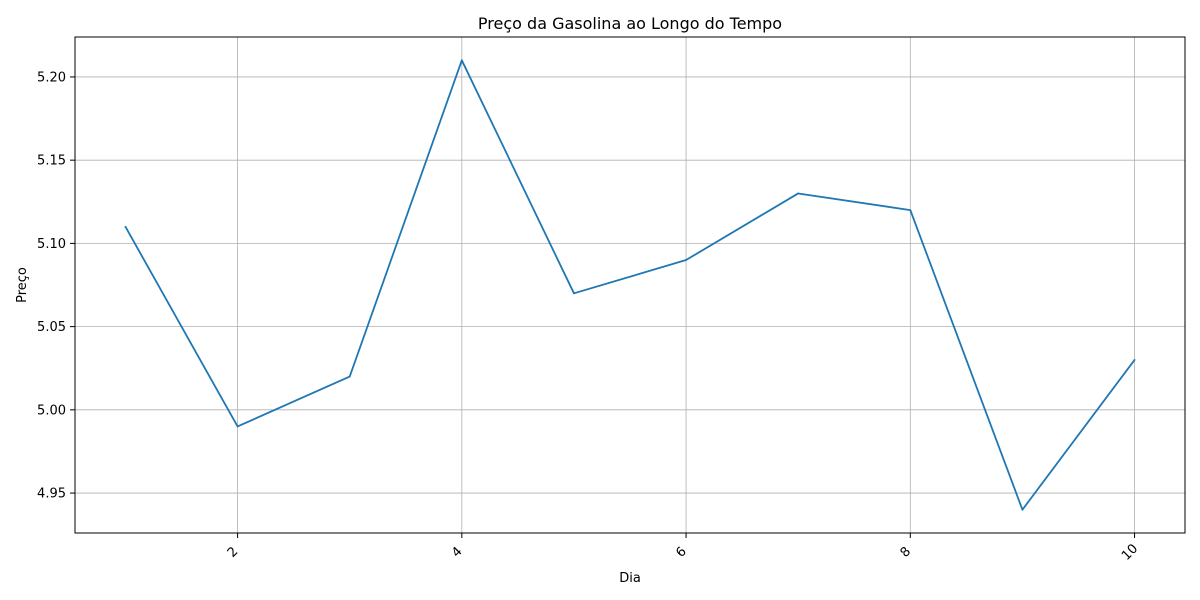  I want to click on x-tick-label: 2, so click(233, 552).